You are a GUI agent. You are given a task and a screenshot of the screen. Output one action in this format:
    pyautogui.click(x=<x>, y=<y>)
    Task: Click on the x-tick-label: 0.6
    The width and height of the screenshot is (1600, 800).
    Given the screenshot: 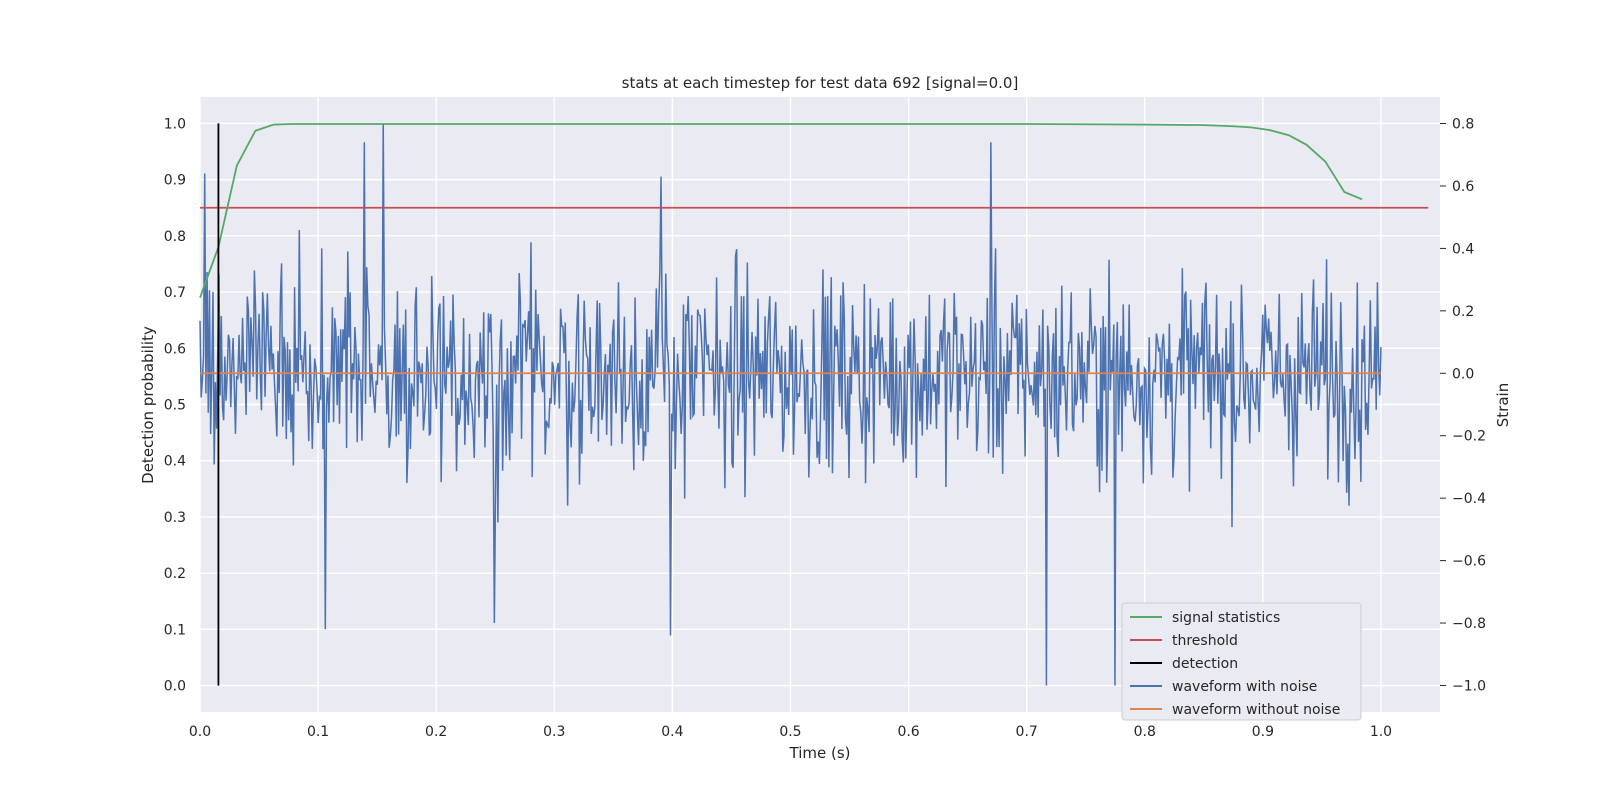 What is the action you would take?
    pyautogui.click(x=908, y=732)
    